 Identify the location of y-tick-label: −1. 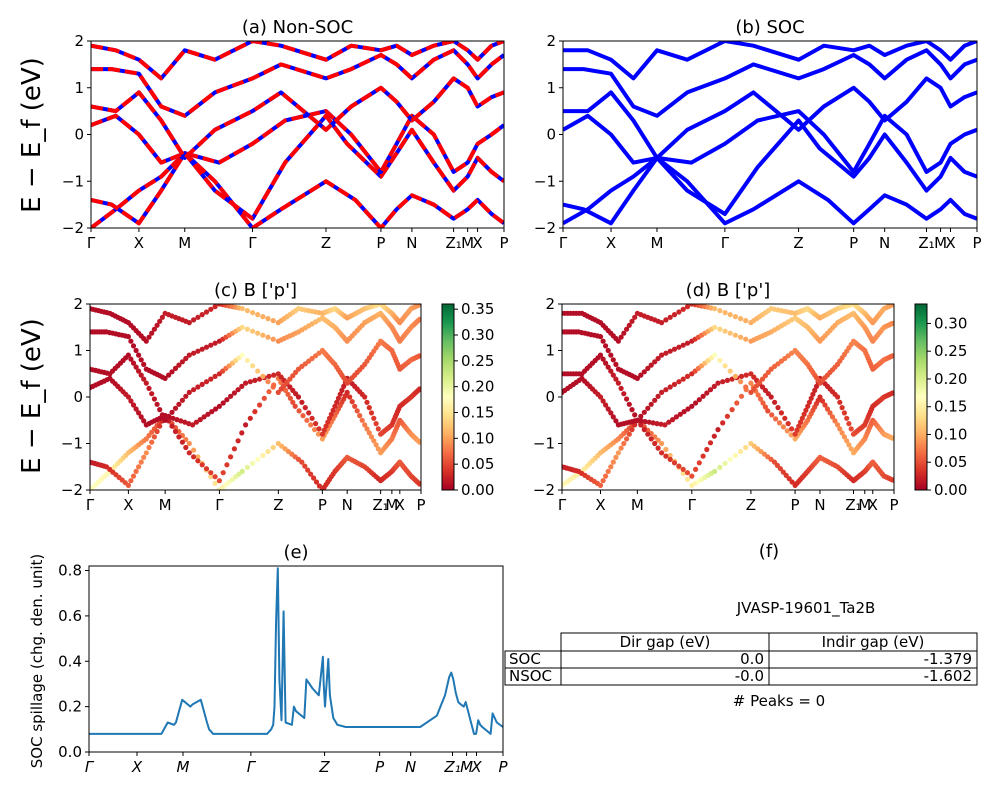
(544, 444).